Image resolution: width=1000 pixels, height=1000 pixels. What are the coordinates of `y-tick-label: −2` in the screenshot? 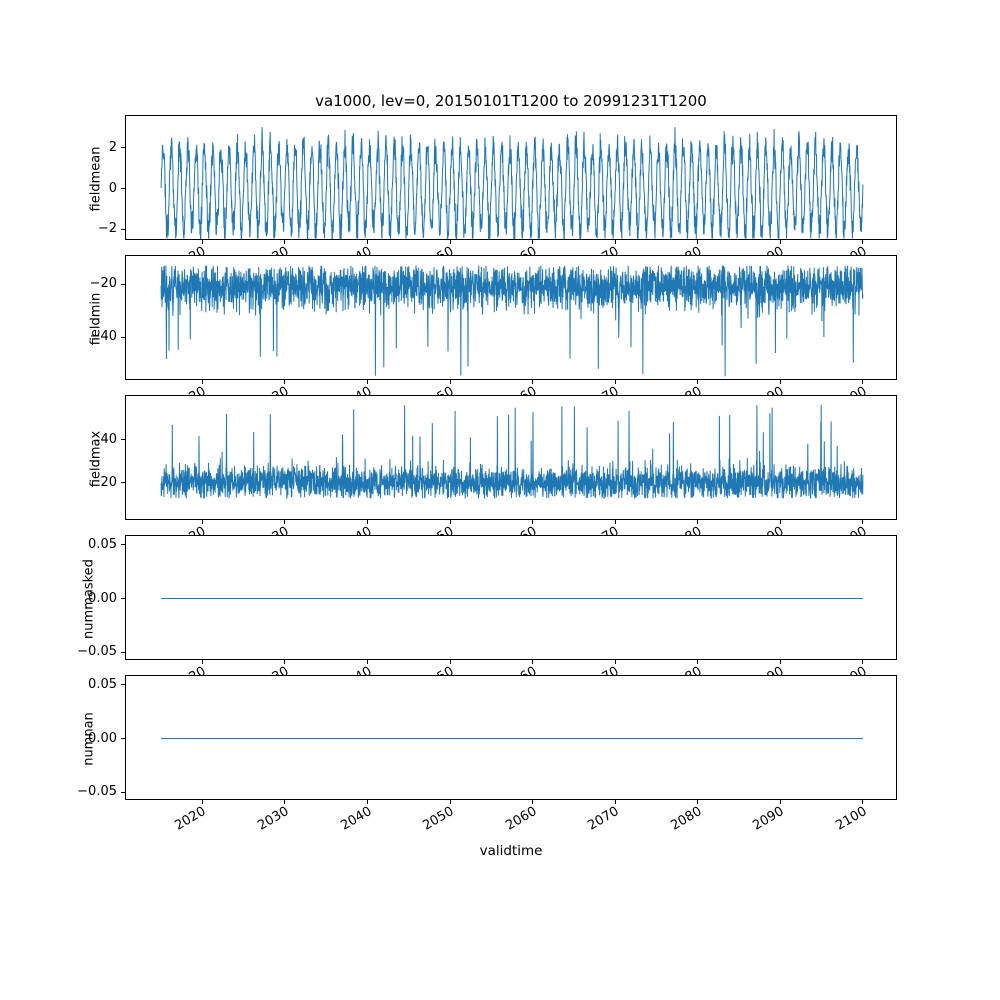 It's located at (107, 229).